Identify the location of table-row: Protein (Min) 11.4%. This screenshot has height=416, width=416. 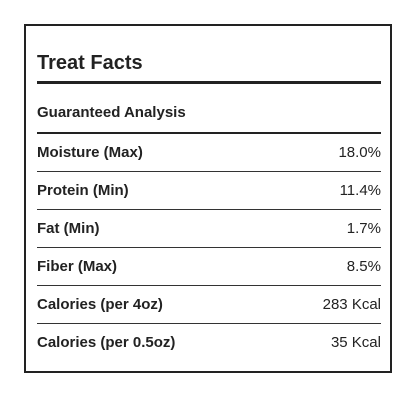
(209, 191).